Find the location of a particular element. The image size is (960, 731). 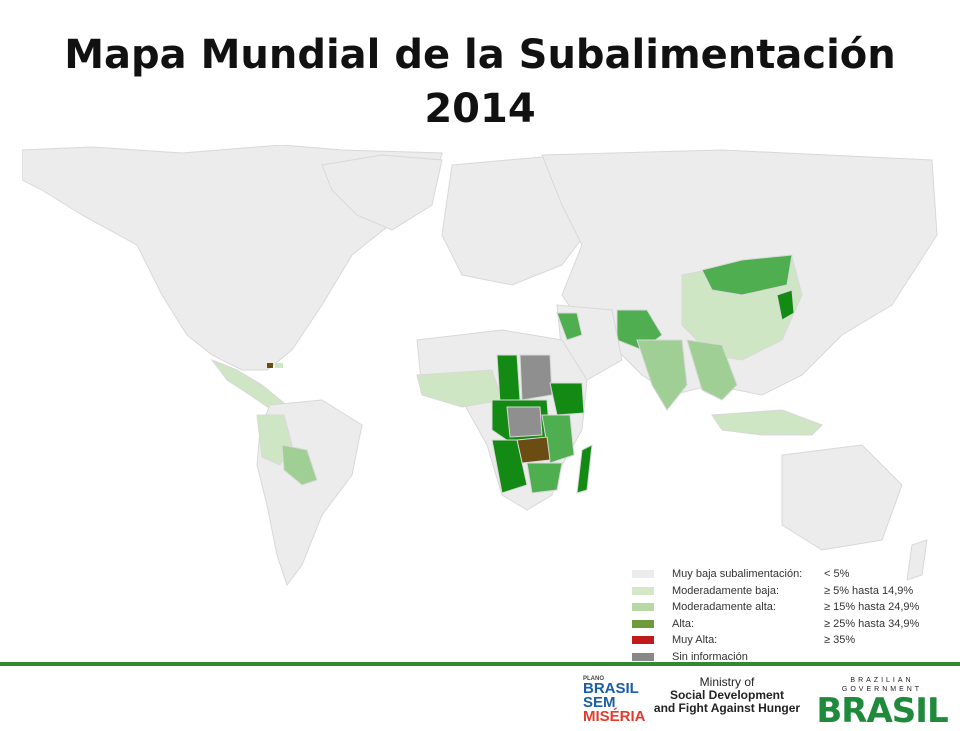

legend-row: Alta: ≥ 25% hasta 34,9% is located at coordinates (792, 624).